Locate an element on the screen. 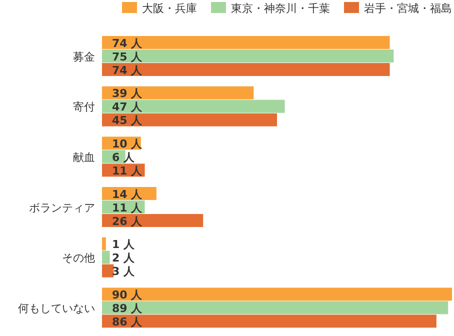  y-tick-label: 何もしていない is located at coordinates (56, 308).